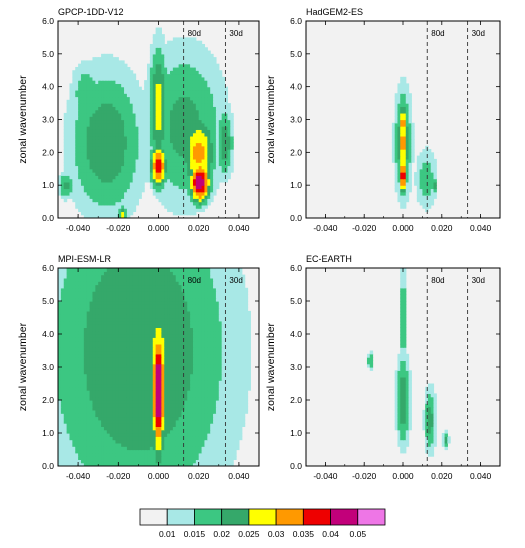  Describe the element at coordinates (154, 367) in the screenshot. I see `contour-field` at that location.